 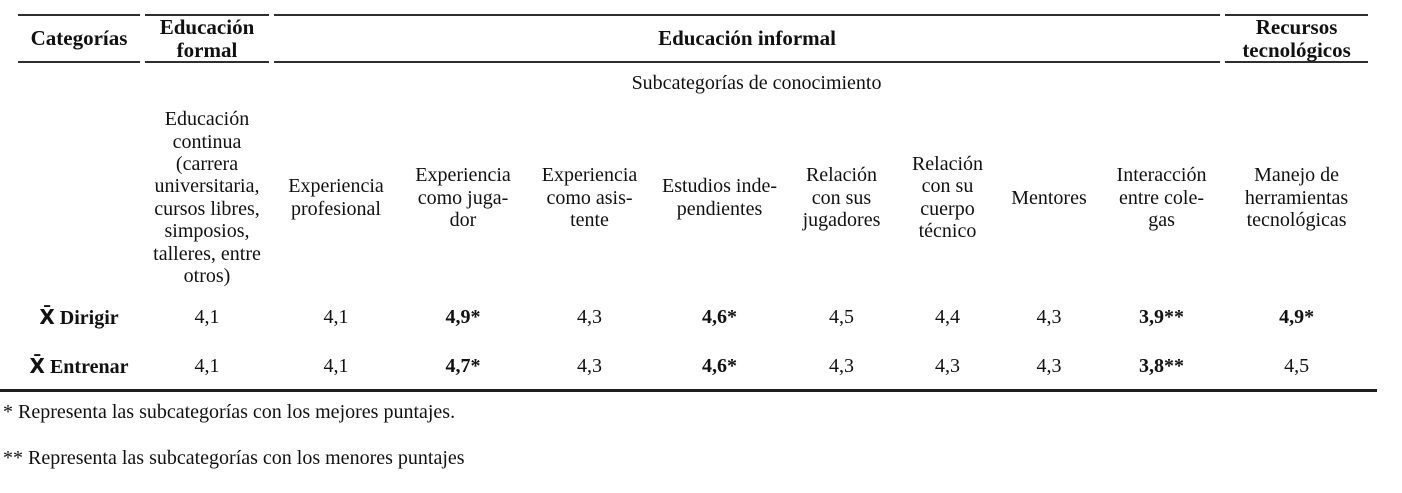 What do you see at coordinates (336, 197) in the screenshot?
I see `col-header-experiencia-profesional: Experiencia profesional` at bounding box center [336, 197].